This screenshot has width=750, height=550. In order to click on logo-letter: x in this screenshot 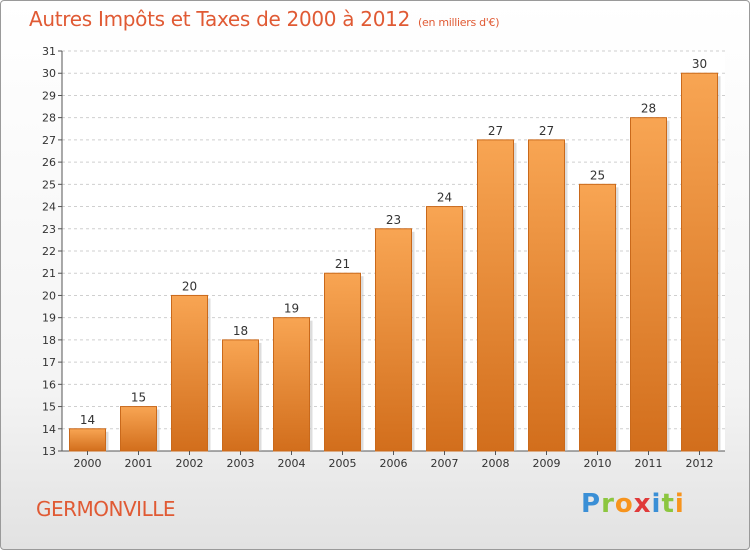, I will do `click(642, 504)`.